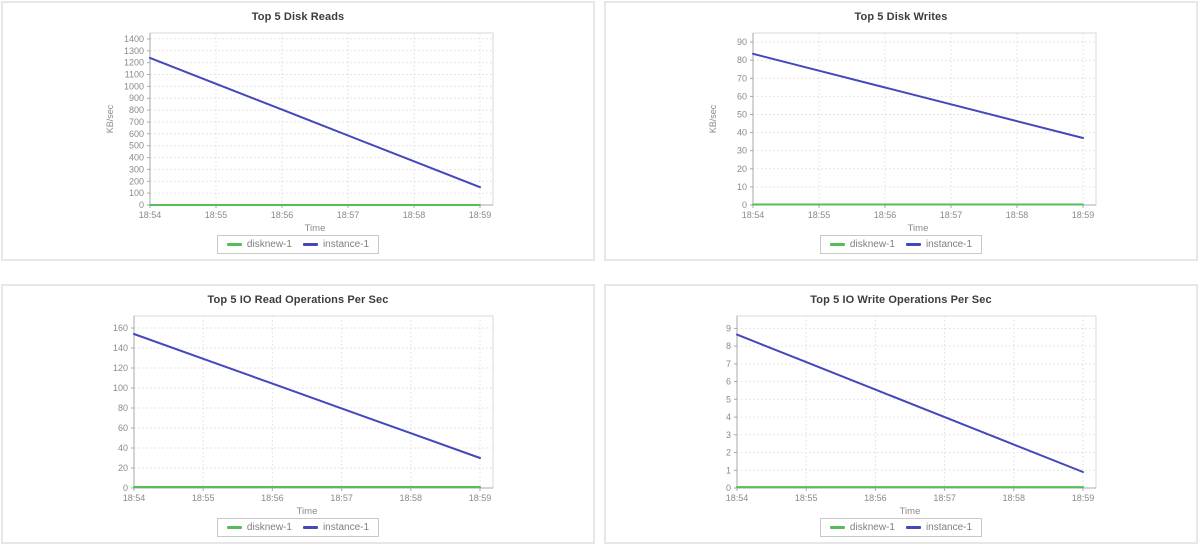  I want to click on svg-text: 1100, so click(134, 75).